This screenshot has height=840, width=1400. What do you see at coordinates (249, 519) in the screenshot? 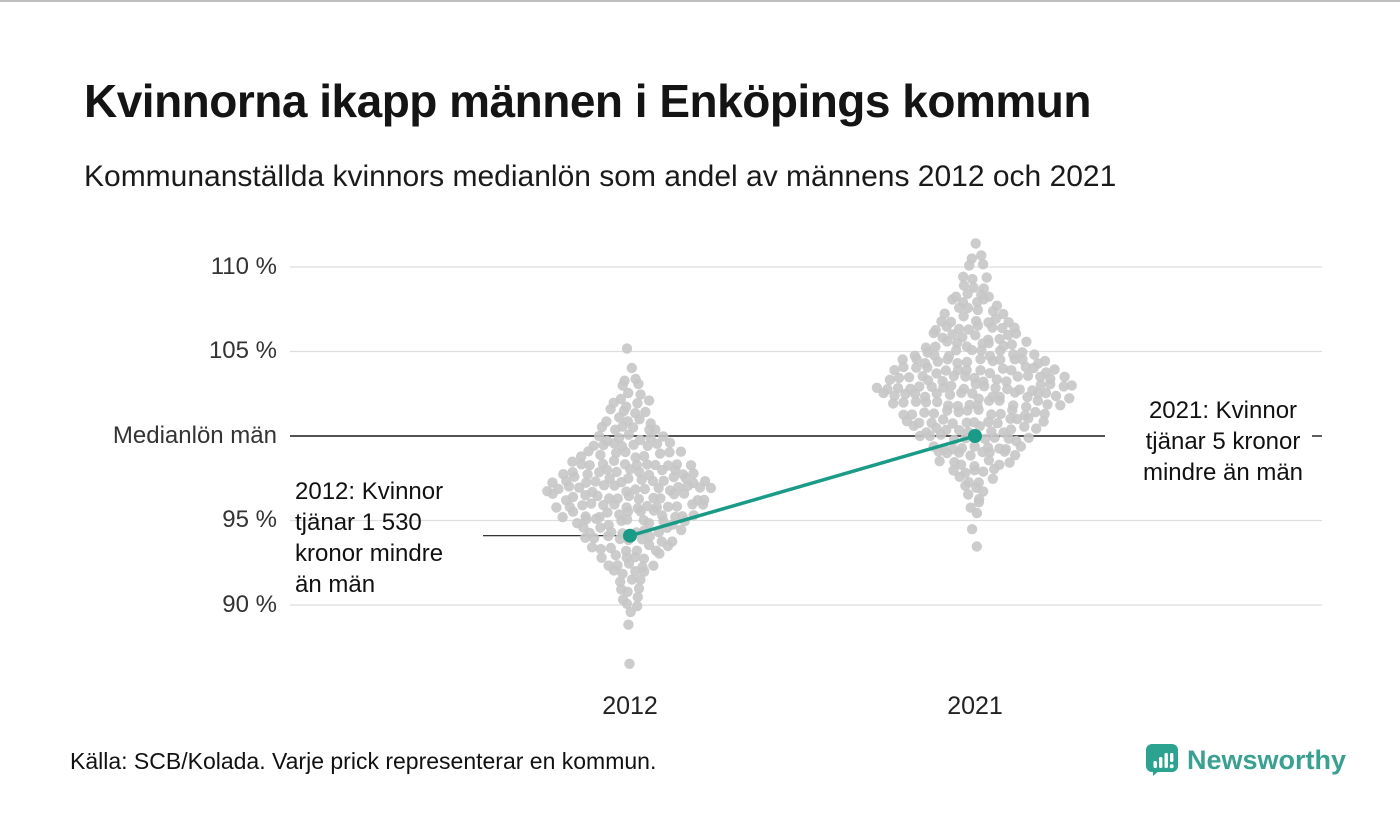
I see `y-tick-label-95: 95 %` at bounding box center [249, 519].